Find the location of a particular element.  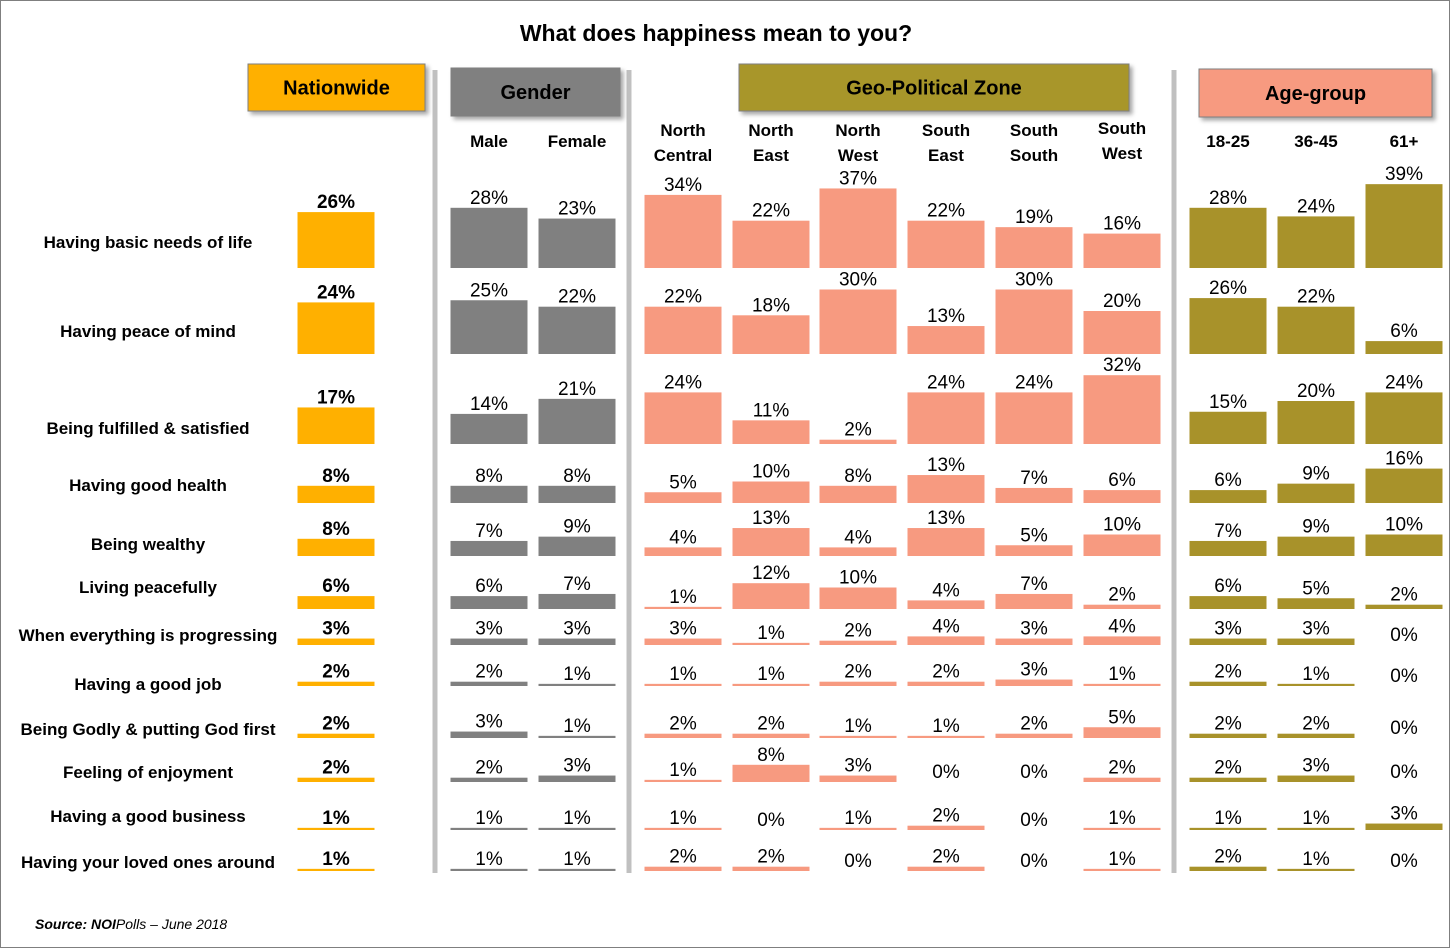

data-label-geo-political-zone-north-west-2: 30% is located at coordinates (858, 280).